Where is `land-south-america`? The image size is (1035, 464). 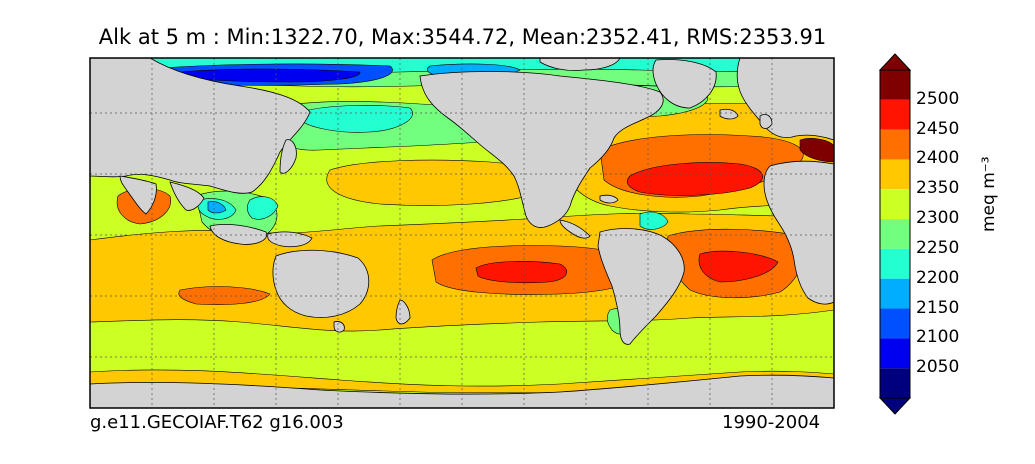 land-south-america is located at coordinates (641, 286).